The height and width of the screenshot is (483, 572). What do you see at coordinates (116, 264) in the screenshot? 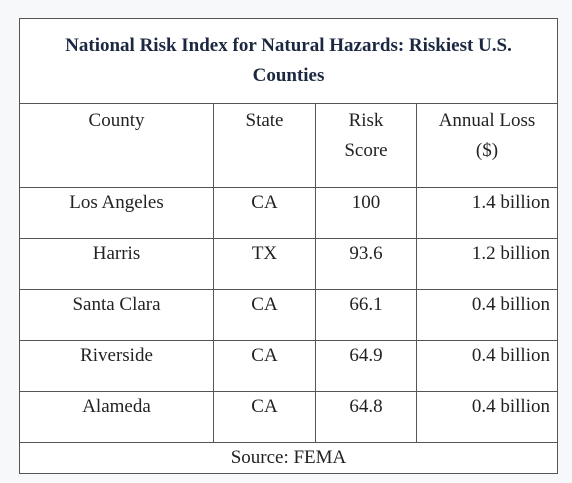
I see `cell-county: Harris` at bounding box center [116, 264].